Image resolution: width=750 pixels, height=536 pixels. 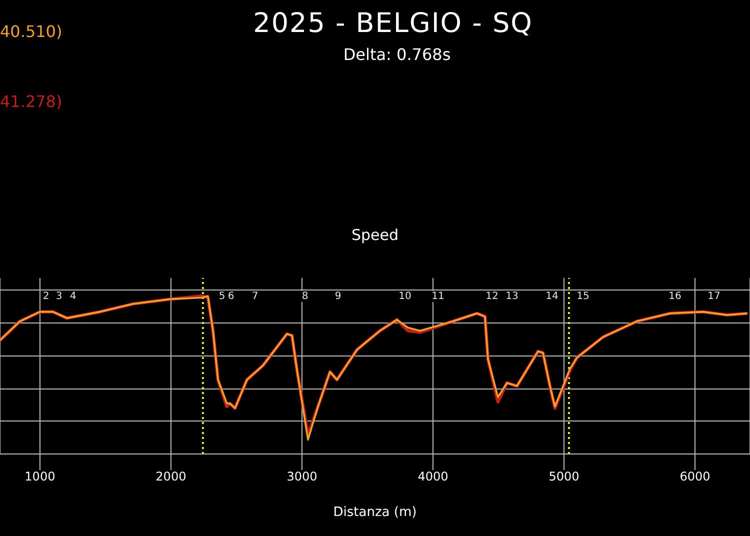 What do you see at coordinates (40, 477) in the screenshot?
I see `x-tick-label: 1000` at bounding box center [40, 477].